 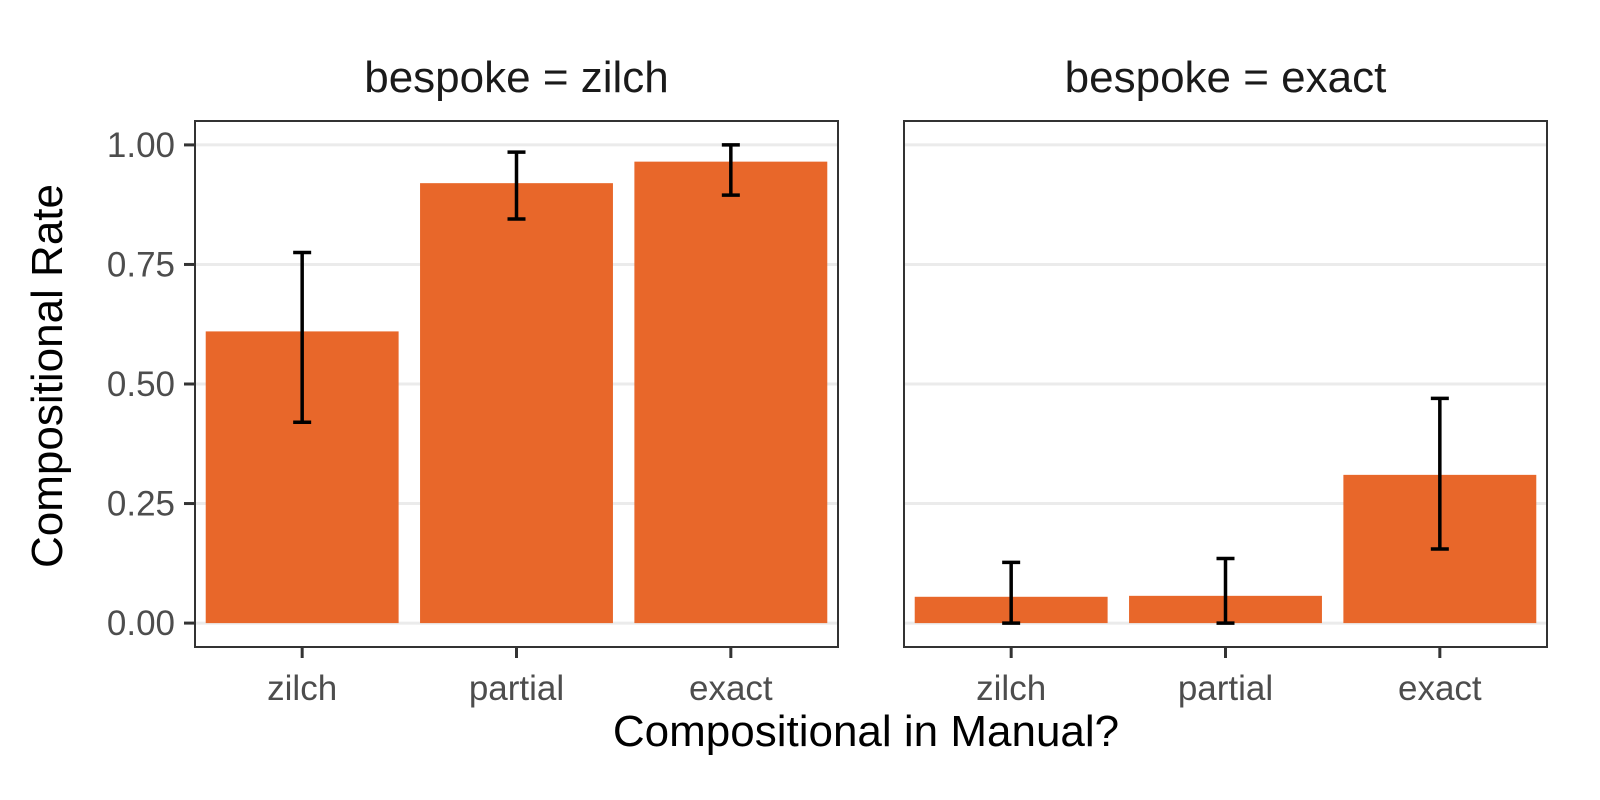 What do you see at coordinates (141, 384) in the screenshot?
I see `y-tick-label: 0.50` at bounding box center [141, 384].